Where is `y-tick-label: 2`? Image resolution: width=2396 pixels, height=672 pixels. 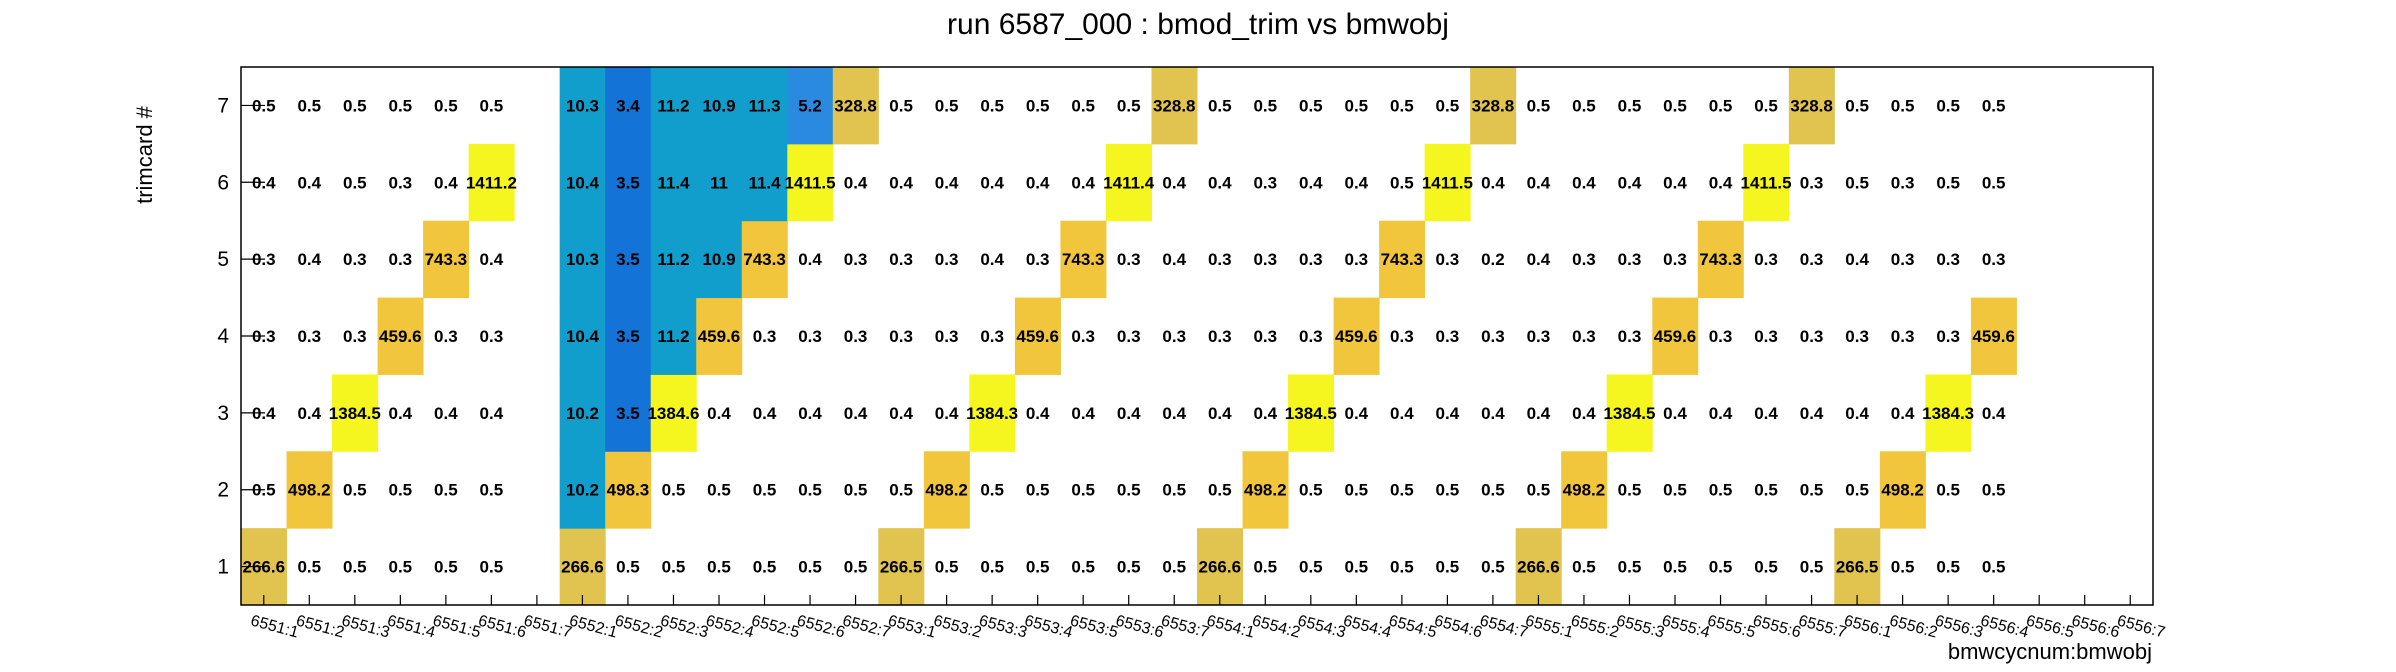
y-tick-label: 2 is located at coordinates (223, 490).